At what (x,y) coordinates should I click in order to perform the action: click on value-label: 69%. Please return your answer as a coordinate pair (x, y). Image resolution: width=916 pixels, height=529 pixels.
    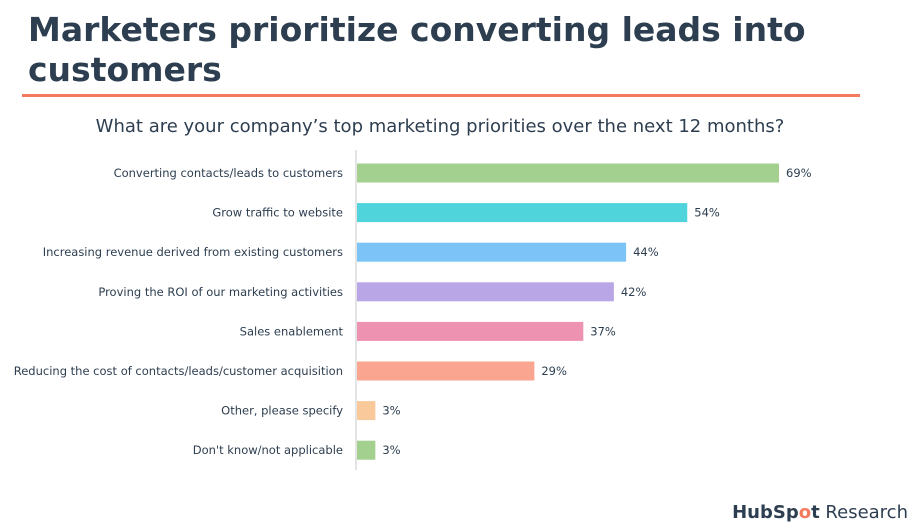
    Looking at the image, I should click on (799, 173).